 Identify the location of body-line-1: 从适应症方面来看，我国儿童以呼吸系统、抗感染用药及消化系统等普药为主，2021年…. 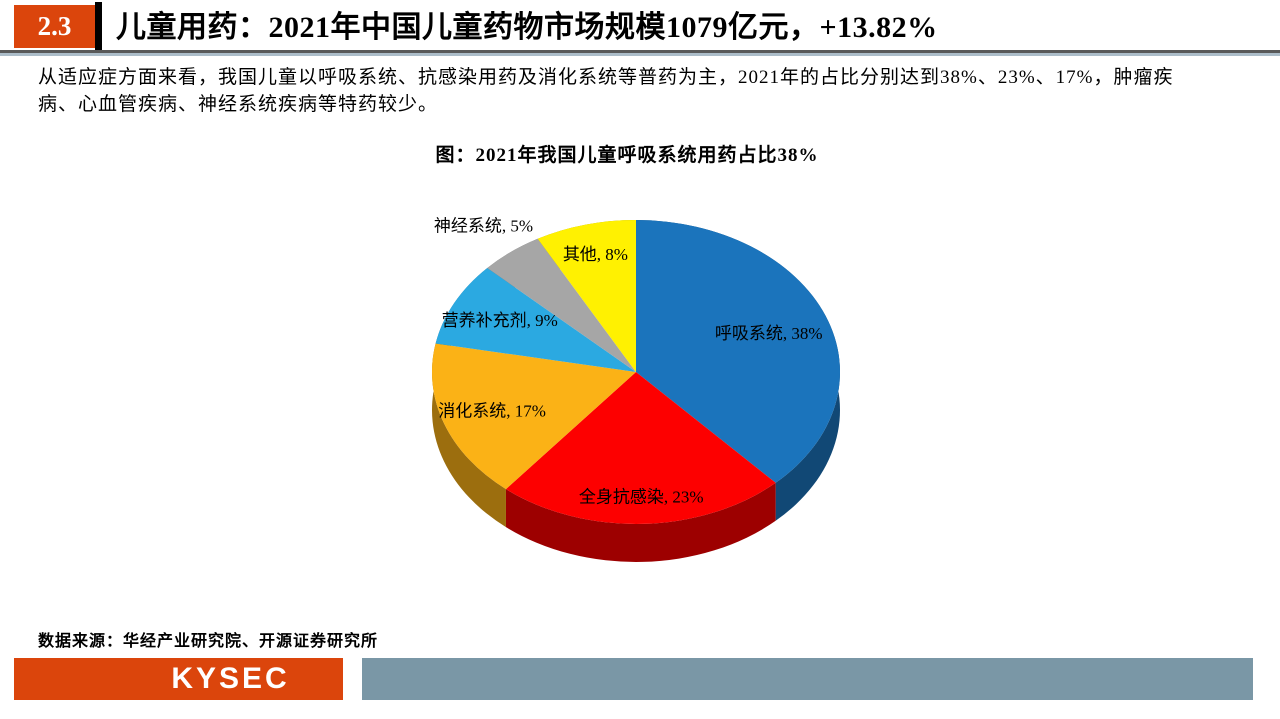
(606, 77).